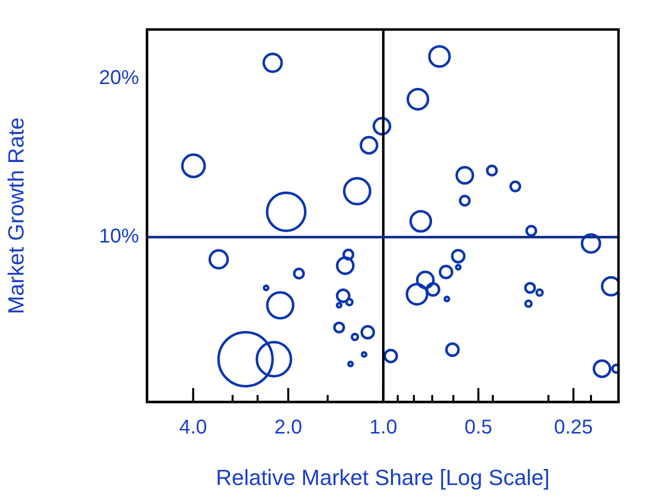  Describe the element at coordinates (478, 427) in the screenshot. I see `x-tick-label: 0.5` at that location.